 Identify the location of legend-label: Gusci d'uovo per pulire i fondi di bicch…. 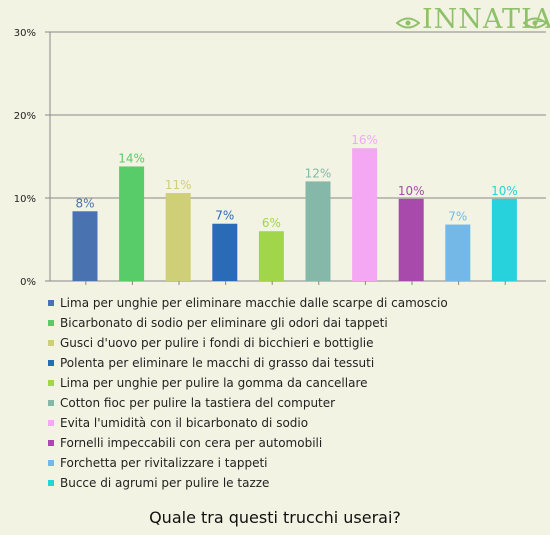
(217, 343).